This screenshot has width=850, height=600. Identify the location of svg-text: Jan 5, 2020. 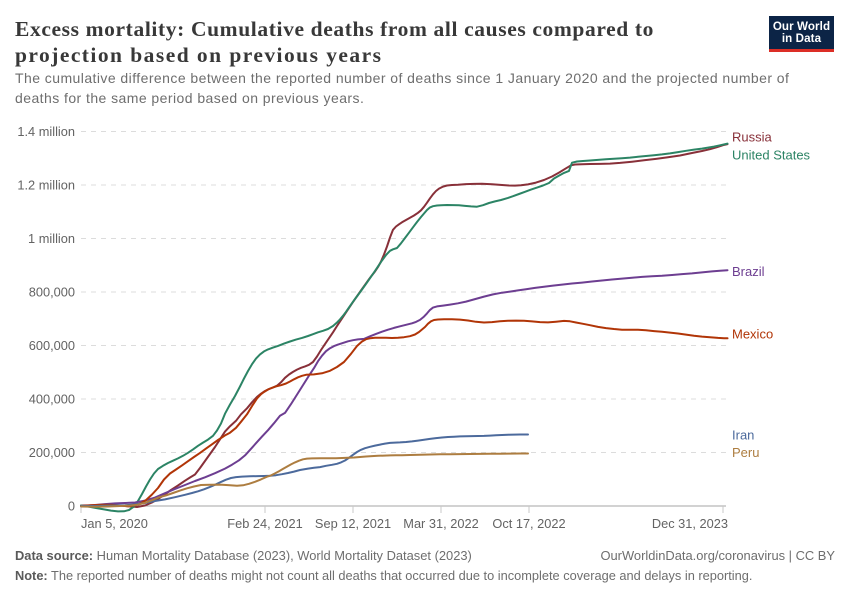
(114, 523).